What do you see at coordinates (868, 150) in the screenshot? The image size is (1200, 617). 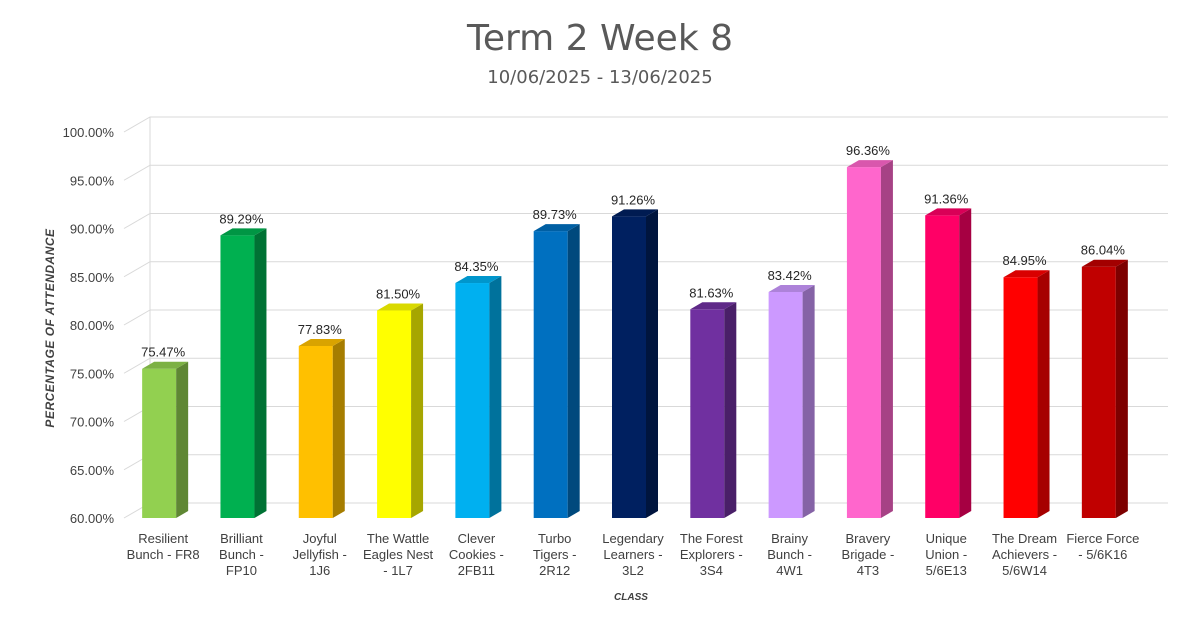 I see `data-label: 96.36%` at bounding box center [868, 150].